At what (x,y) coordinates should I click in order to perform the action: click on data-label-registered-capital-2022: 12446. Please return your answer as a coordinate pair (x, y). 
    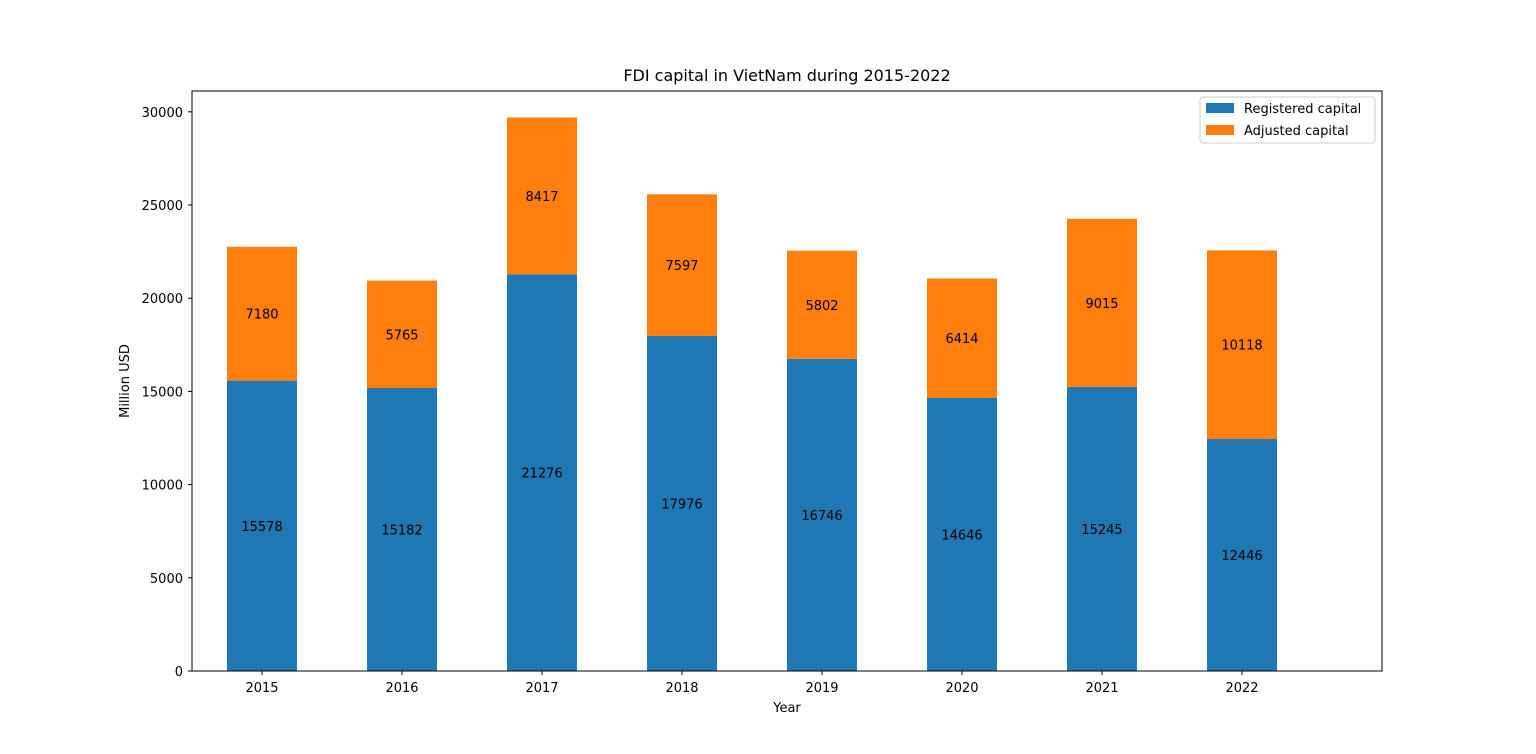
    Looking at the image, I should click on (1241, 556).